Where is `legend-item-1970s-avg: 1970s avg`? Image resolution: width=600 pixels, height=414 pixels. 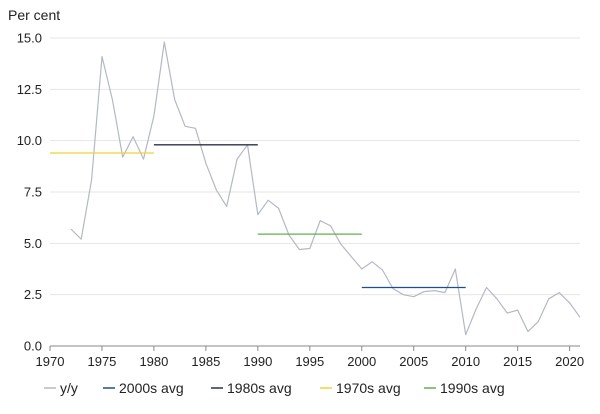
legend-item-1970s-avg: 1970s avg is located at coordinates (360, 388).